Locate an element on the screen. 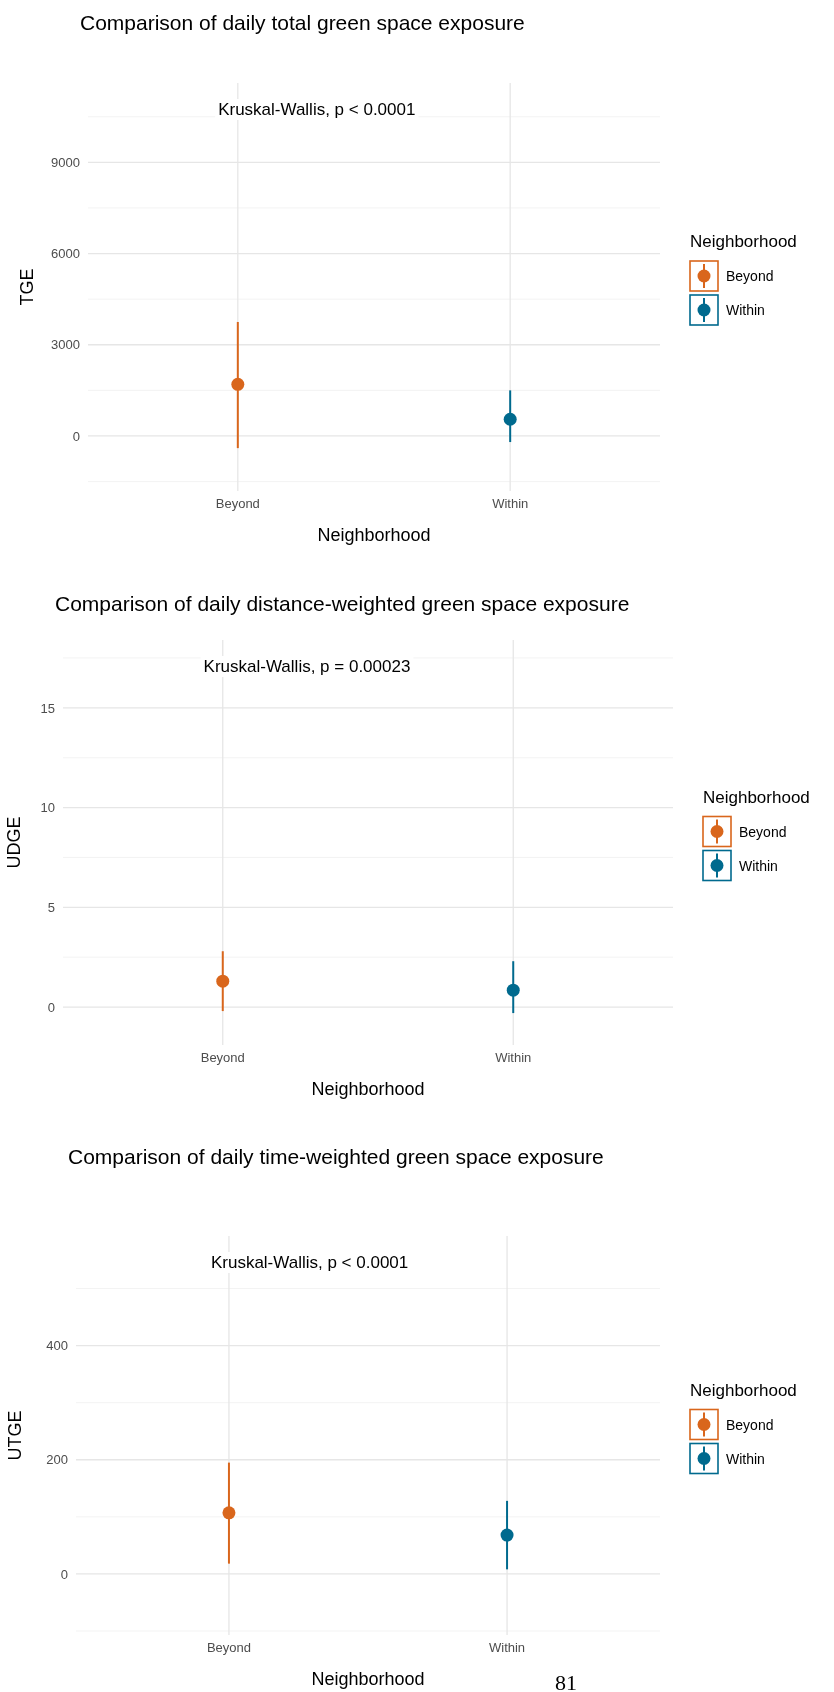 The image size is (834, 1692). y-axis-title: UTGE is located at coordinates (15, 1435).